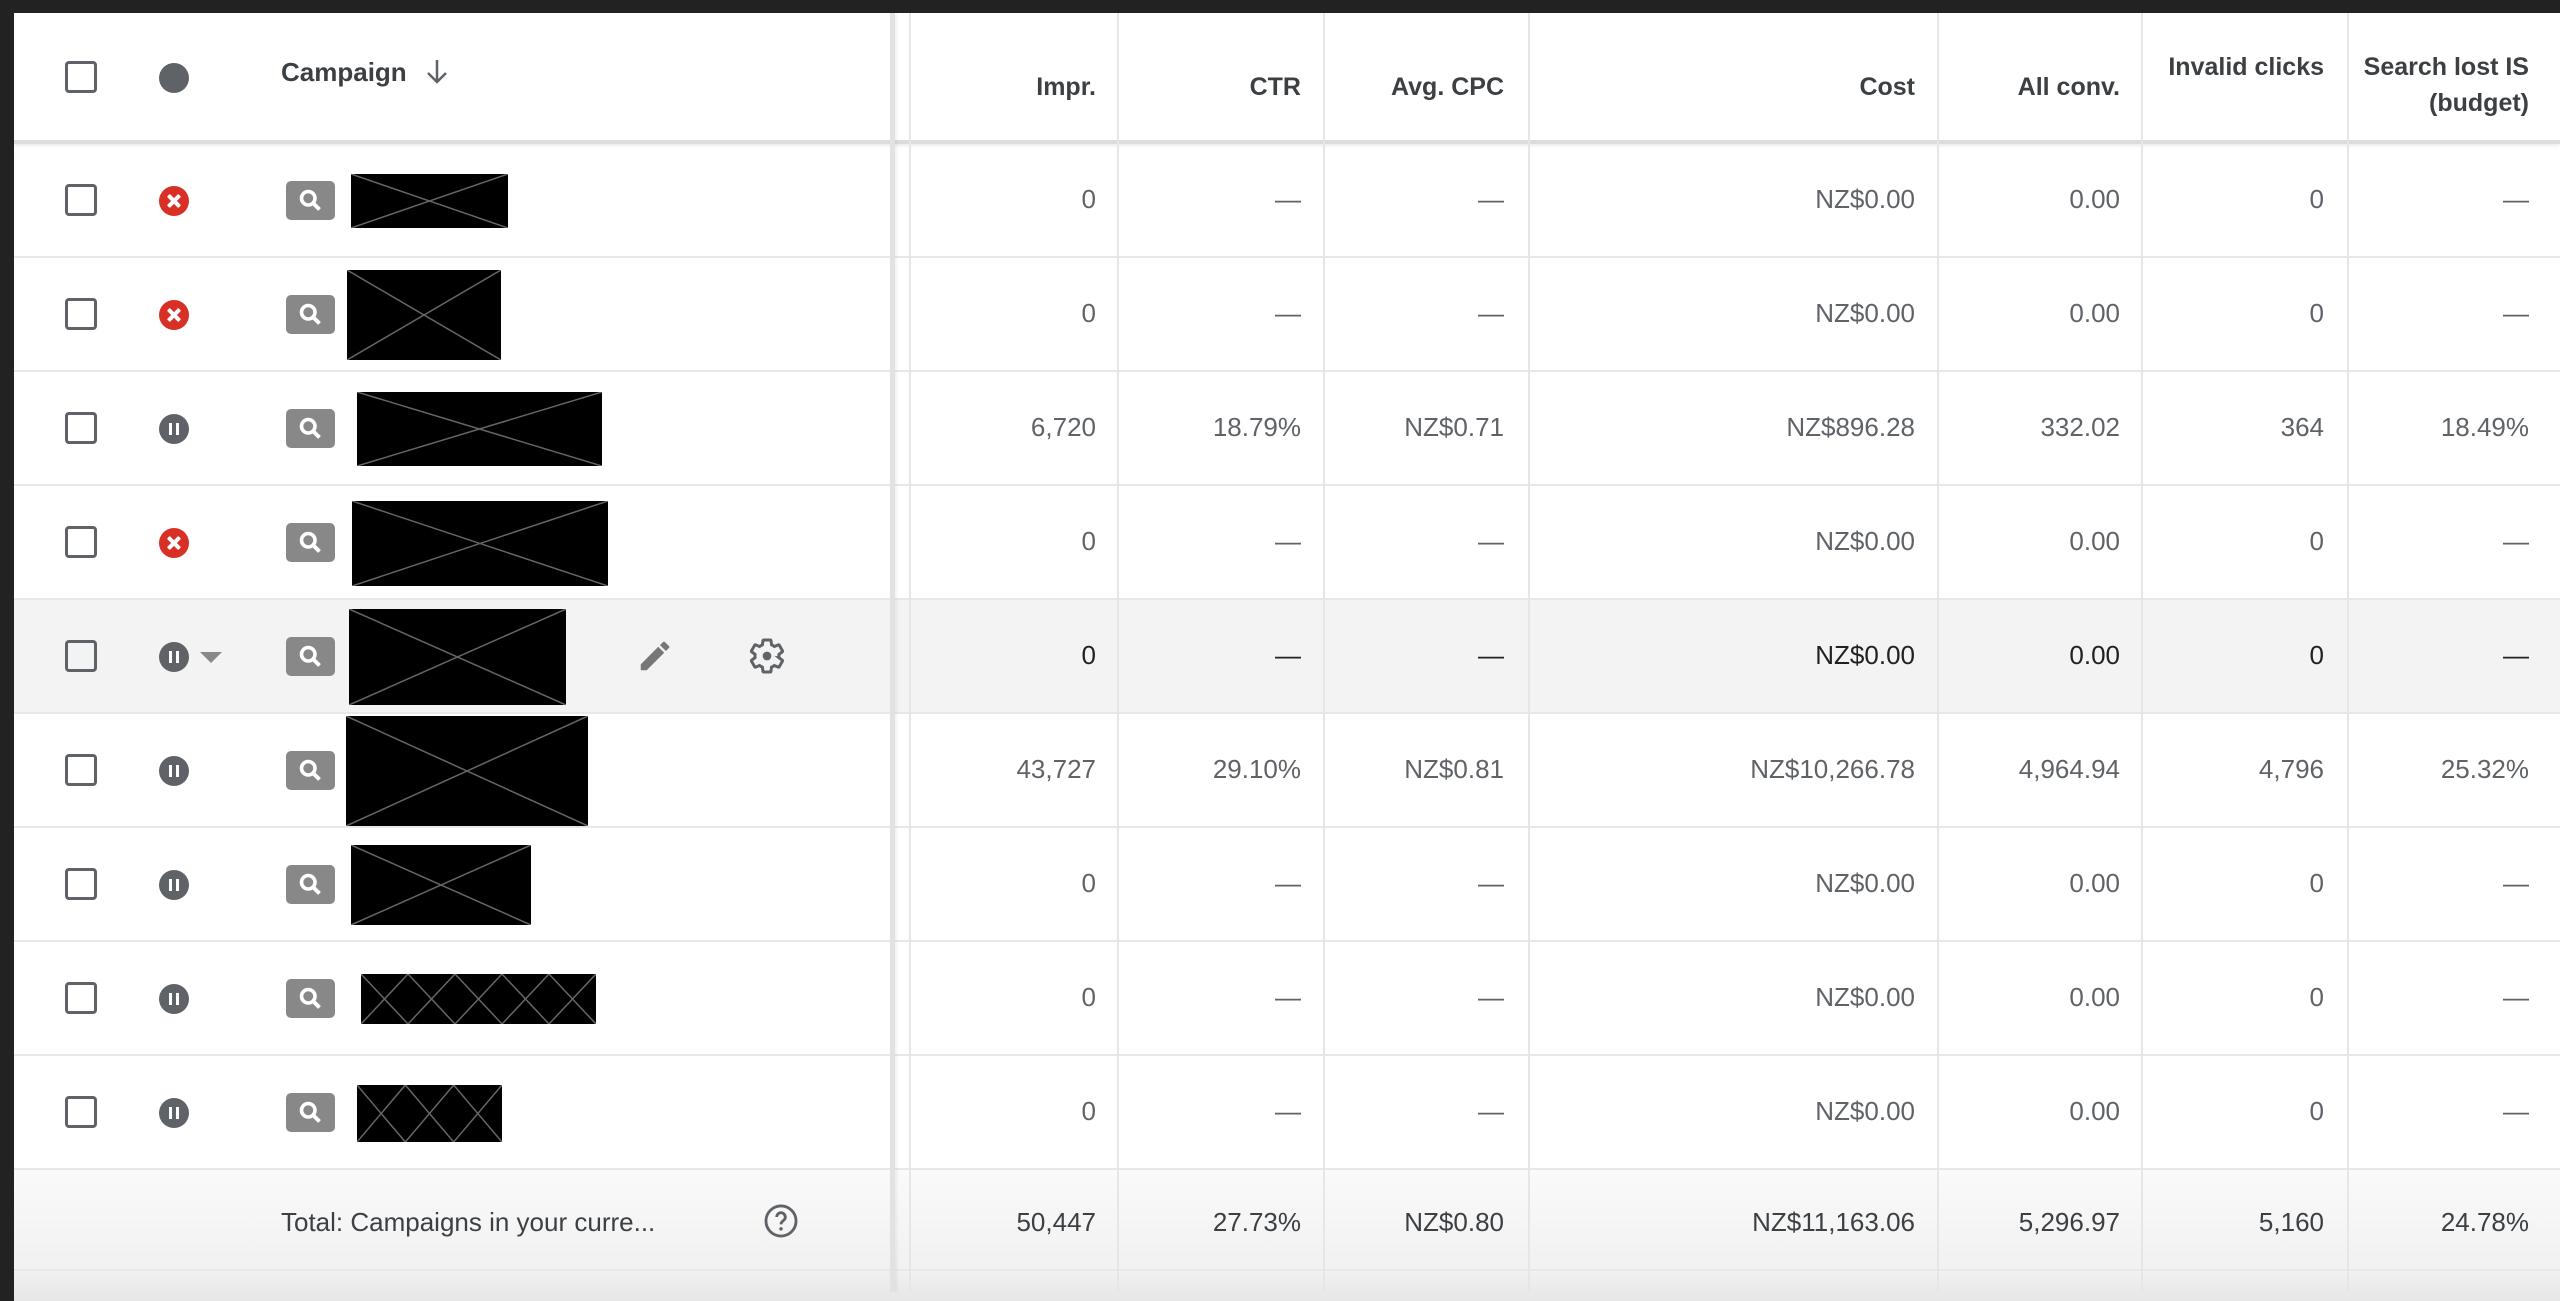 This screenshot has width=2560, height=1301. I want to click on column-header-invalid-clicks: Invalid clicks, so click(2246, 67).